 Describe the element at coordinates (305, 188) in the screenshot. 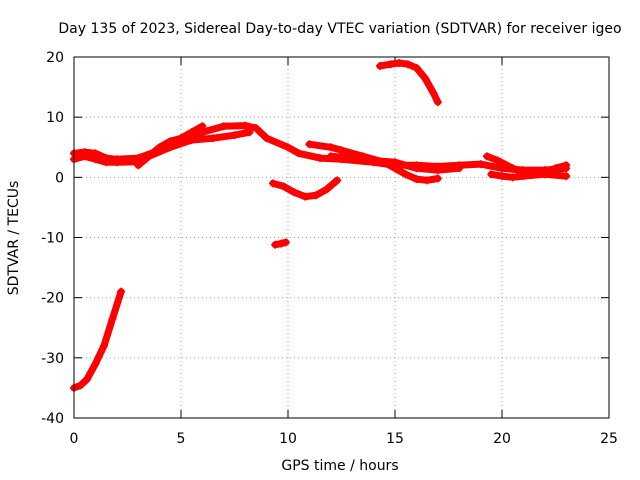

I see `series-arc-e` at that location.